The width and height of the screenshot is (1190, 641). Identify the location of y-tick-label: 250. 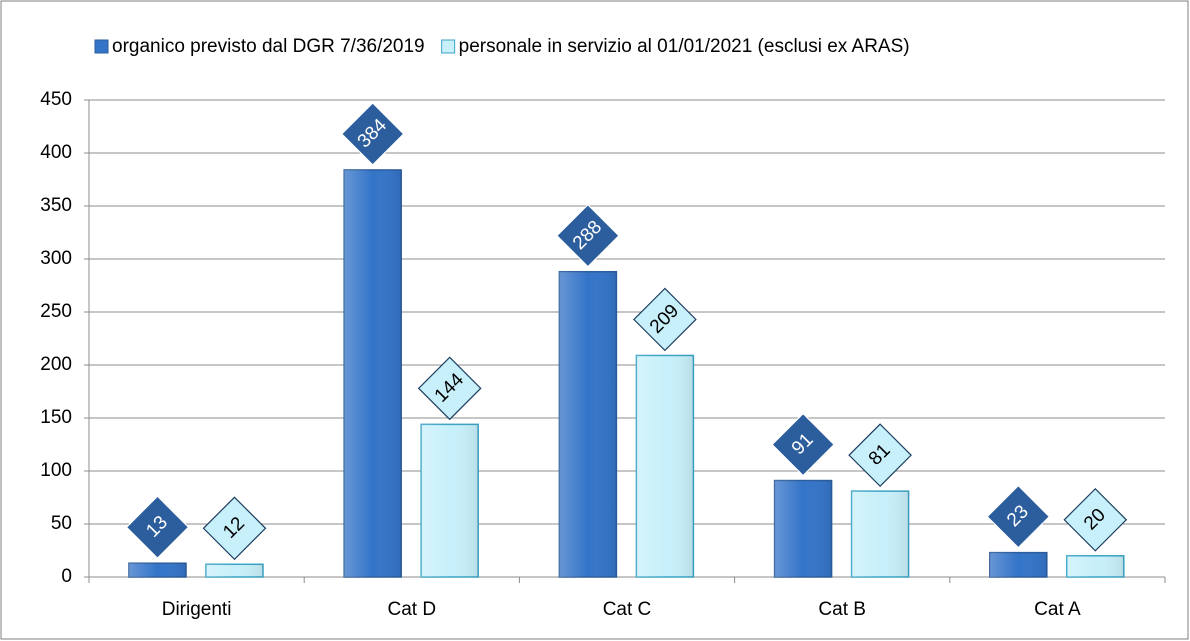
(56, 311).